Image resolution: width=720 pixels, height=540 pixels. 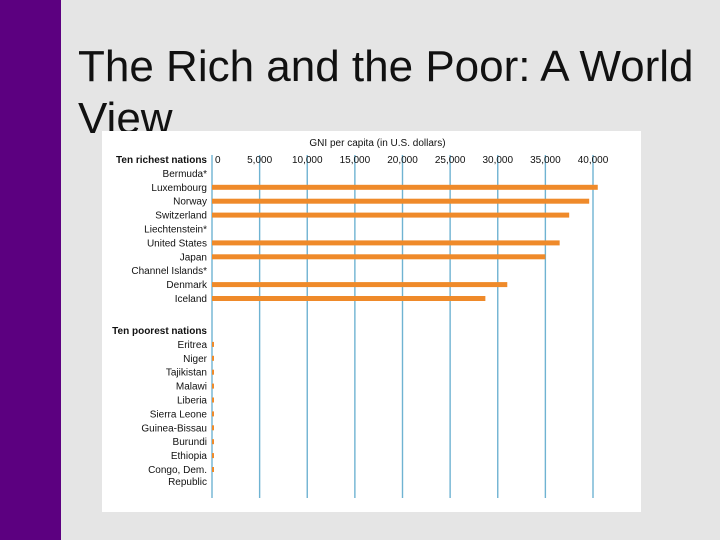 What do you see at coordinates (181, 216) in the screenshot?
I see `category-label: Switzerland` at bounding box center [181, 216].